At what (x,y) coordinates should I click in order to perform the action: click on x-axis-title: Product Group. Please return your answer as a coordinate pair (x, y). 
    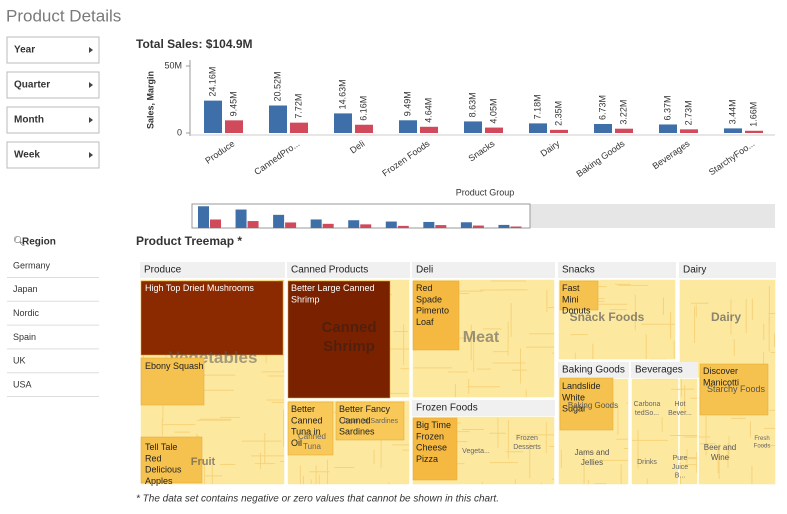
    Looking at the image, I should click on (485, 192).